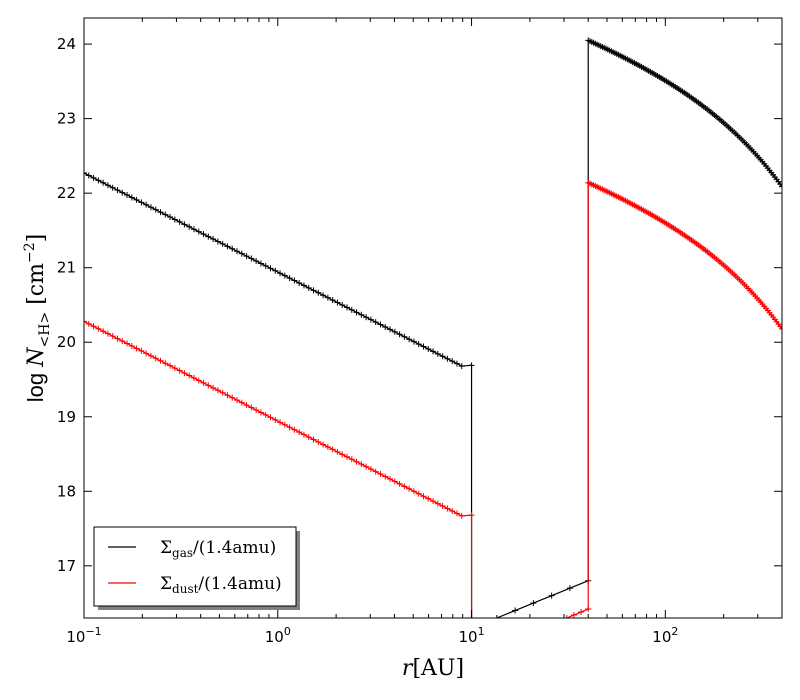 The height and width of the screenshot is (700, 800). What do you see at coordinates (66, 44) in the screenshot?
I see `y-tick-label: 24` at bounding box center [66, 44].